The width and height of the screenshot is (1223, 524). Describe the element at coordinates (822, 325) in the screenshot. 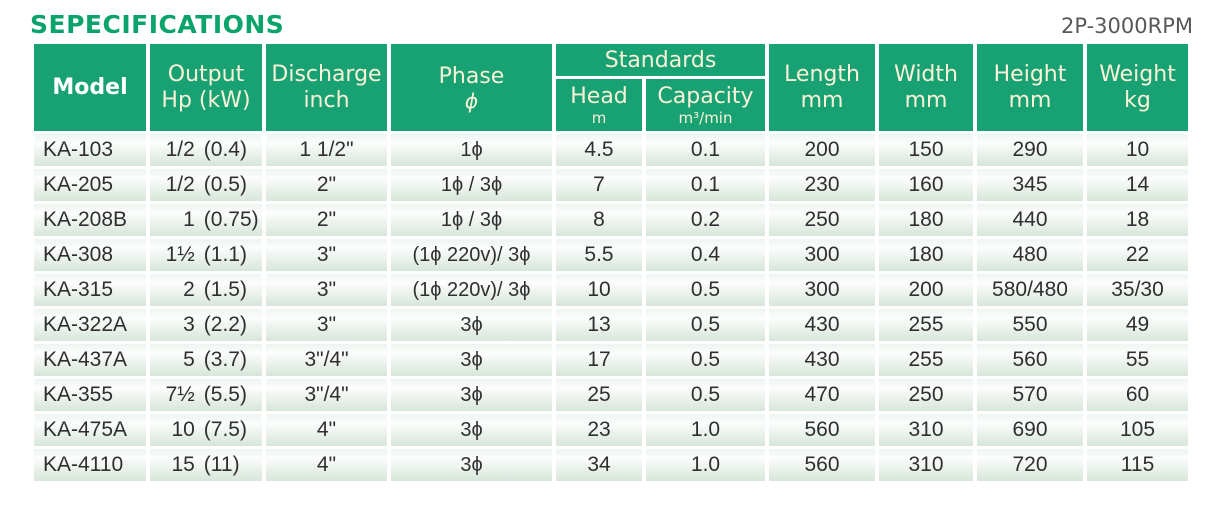

I see `cell-length: 430` at that location.